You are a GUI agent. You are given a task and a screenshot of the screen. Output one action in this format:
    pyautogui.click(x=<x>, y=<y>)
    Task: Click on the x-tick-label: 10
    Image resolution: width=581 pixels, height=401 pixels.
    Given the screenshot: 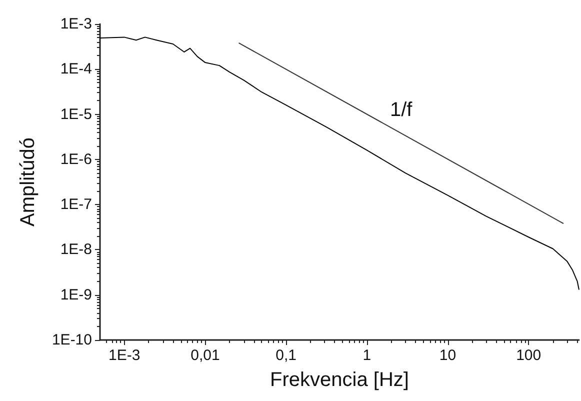 What is the action you would take?
    pyautogui.click(x=447, y=355)
    